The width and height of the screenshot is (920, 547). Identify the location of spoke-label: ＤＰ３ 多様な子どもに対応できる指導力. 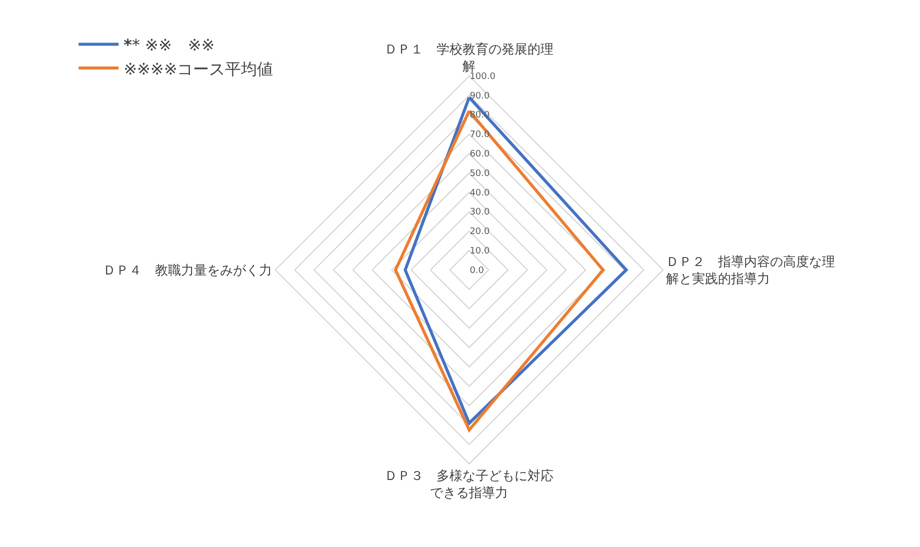
(469, 484).